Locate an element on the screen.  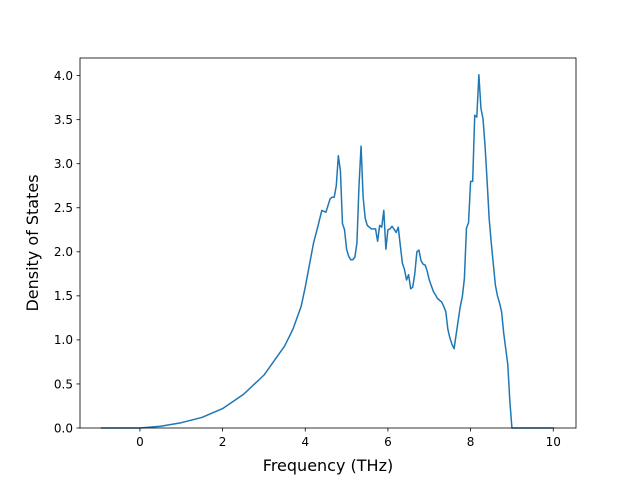
x-ticks: 0 2 4 6 8 10 is located at coordinates (348, 438).